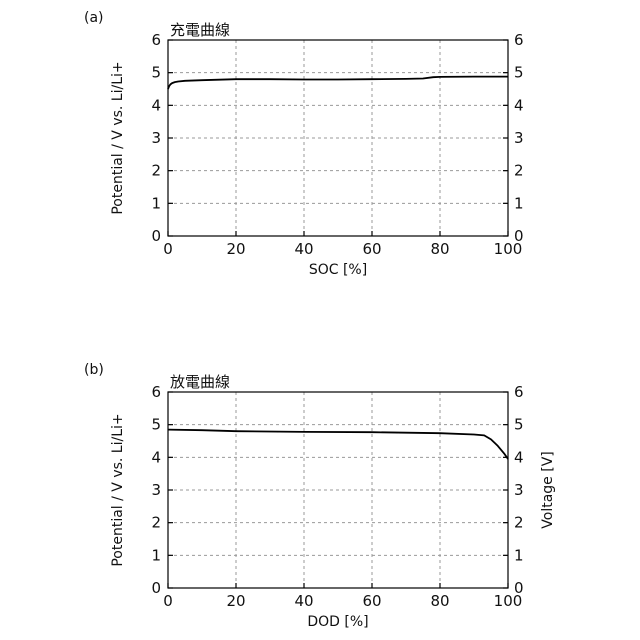  Describe the element at coordinates (548, 489) in the screenshot. I see `y-axis-title-right: Voltage [V]` at that location.